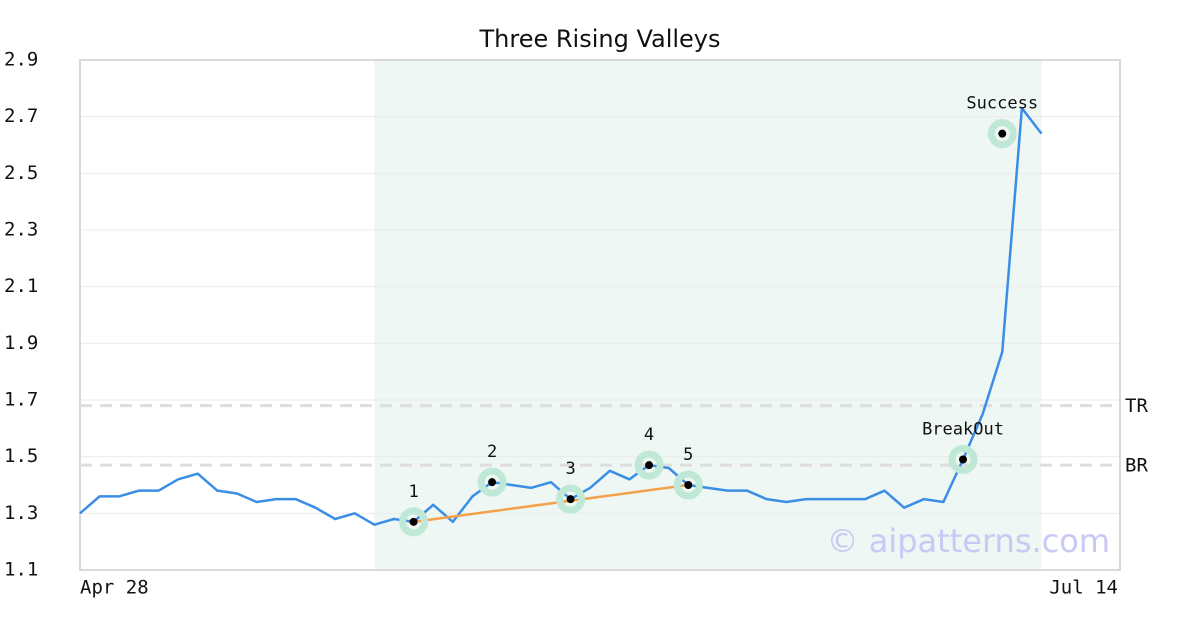 This screenshot has height=630, width=1200. Describe the element at coordinates (1136, 466) in the screenshot. I see `reference-label: BR` at that location.